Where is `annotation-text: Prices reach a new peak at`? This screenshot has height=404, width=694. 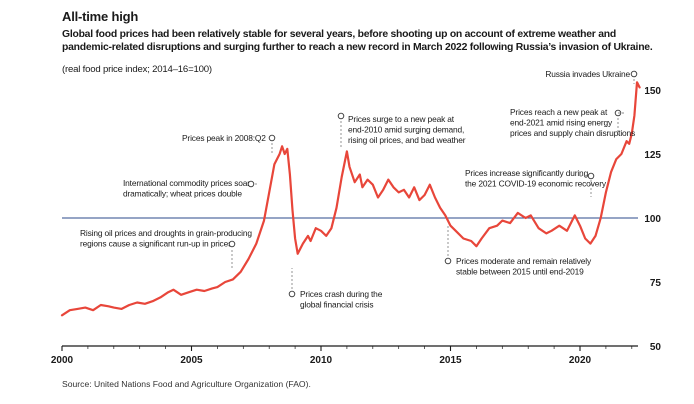 annotation-text: Prices reach a new peak at is located at coordinates (559, 112).